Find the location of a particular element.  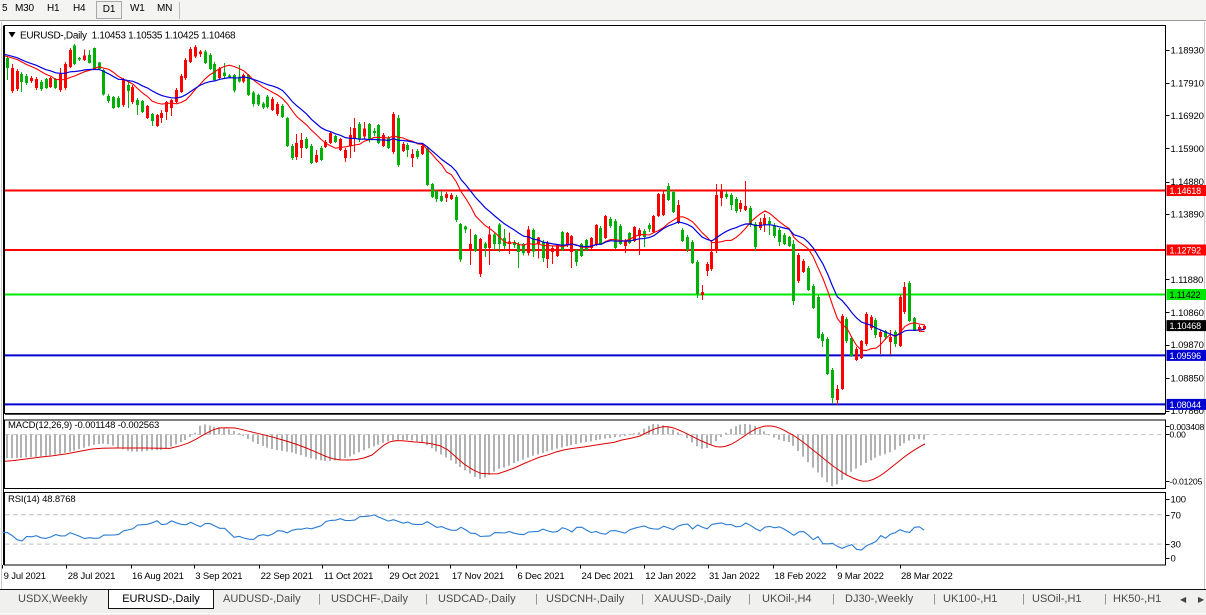

svg-text: 0.003408 is located at coordinates (1187, 427).